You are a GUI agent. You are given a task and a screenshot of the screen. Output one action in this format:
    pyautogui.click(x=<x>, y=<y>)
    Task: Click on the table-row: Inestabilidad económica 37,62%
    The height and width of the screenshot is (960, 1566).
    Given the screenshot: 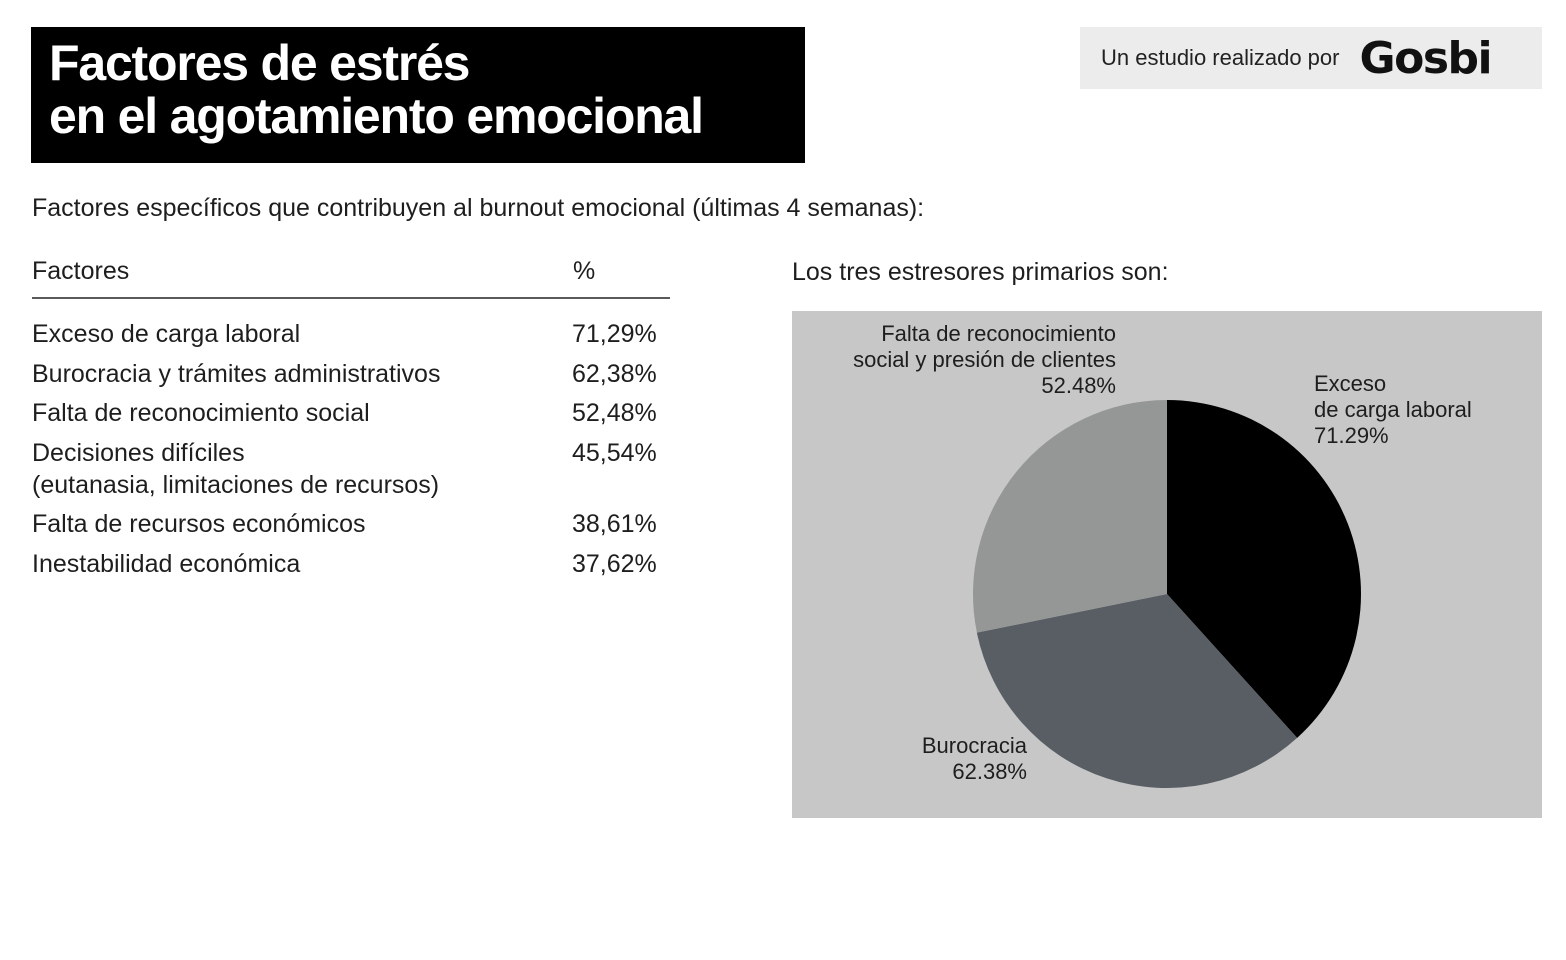 What is the action you would take?
    pyautogui.click(x=351, y=564)
    